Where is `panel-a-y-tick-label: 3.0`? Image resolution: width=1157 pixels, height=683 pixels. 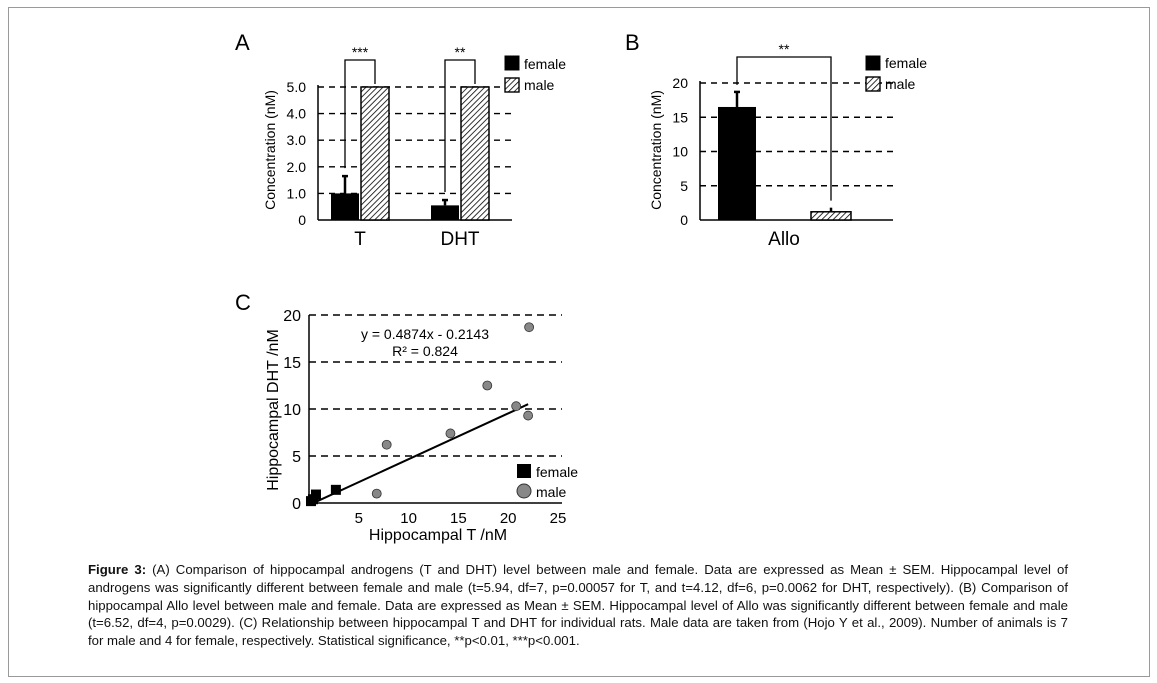
panel-a-y-tick-label: 3.0 is located at coordinates (297, 140).